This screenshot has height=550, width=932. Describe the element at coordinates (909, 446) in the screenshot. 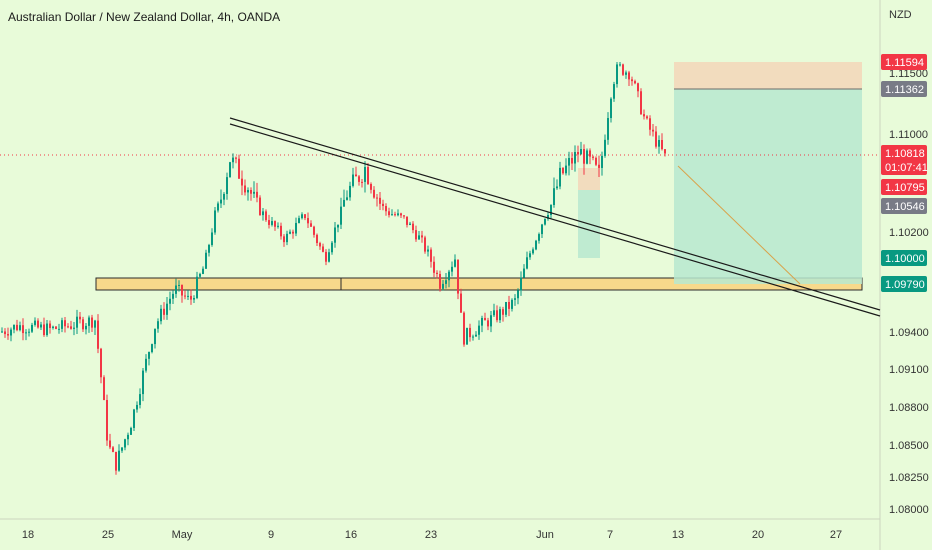

I see `y-tick-label: 1.08500` at that location.